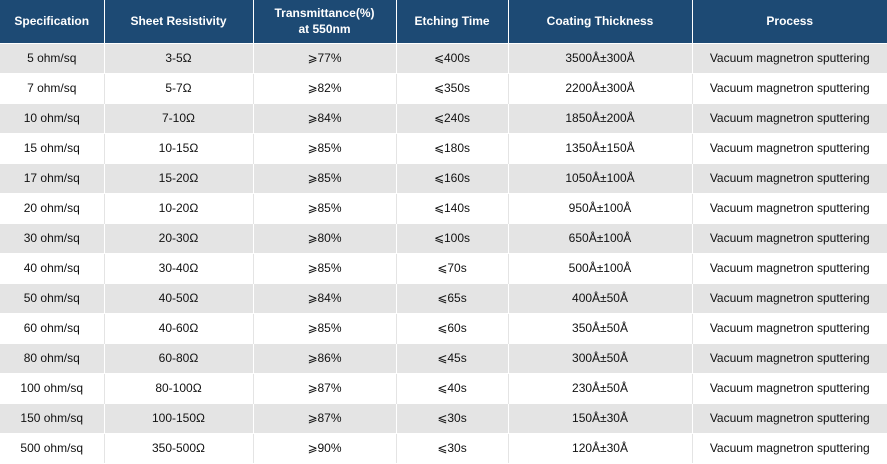 The width and height of the screenshot is (887, 464). Describe the element at coordinates (600, 357) in the screenshot. I see `cell-coating-thickness: 300Å±50Å` at that location.